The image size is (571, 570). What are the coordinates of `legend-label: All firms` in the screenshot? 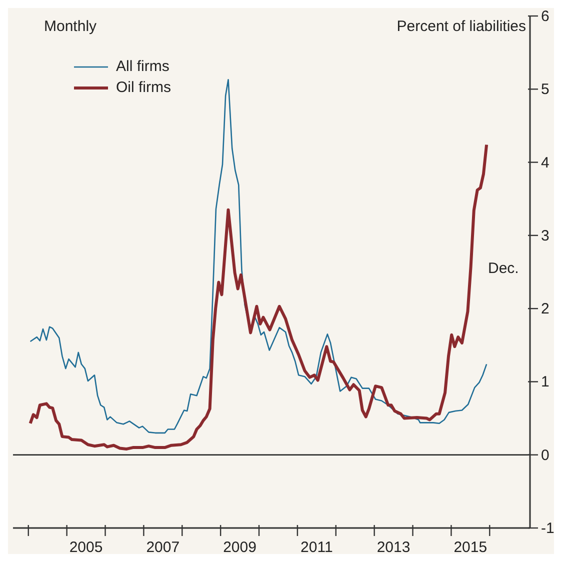 It's located at (143, 66).